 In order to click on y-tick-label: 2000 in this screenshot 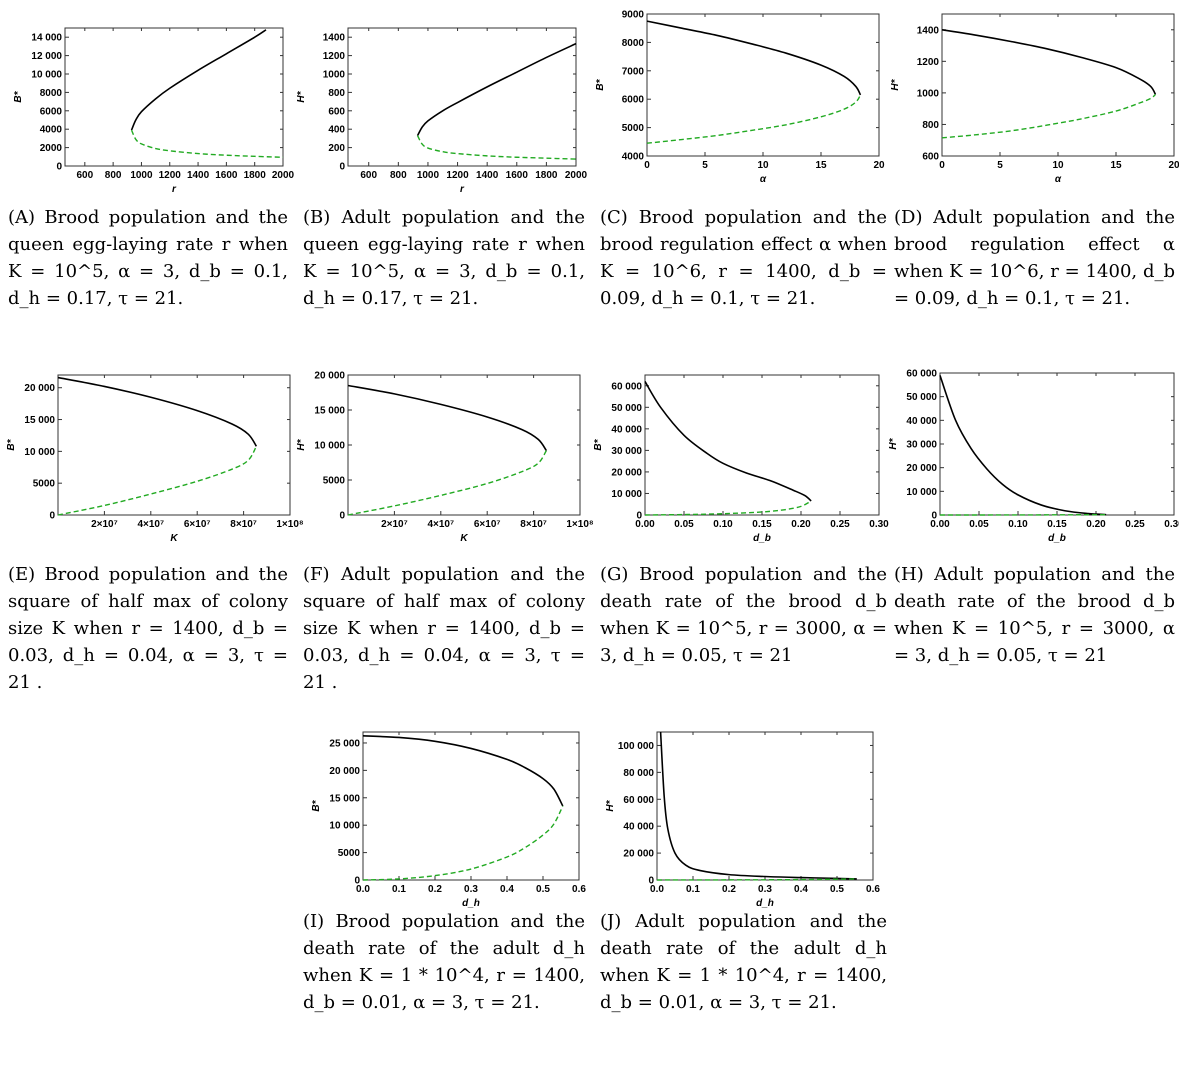, I will do `click(51, 148)`.